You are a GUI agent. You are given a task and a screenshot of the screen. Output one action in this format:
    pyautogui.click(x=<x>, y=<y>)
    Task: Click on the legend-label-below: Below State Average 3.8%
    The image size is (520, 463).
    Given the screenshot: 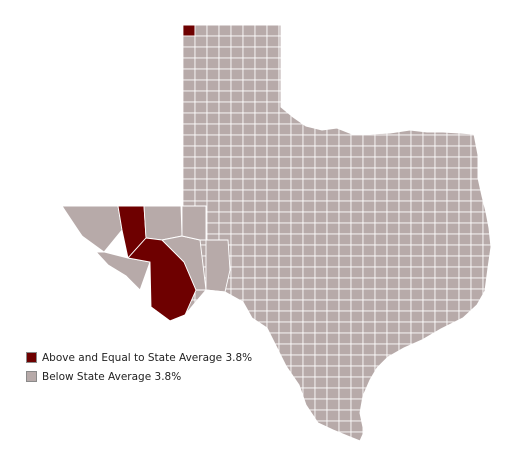 What is the action you would take?
    pyautogui.click(x=112, y=376)
    